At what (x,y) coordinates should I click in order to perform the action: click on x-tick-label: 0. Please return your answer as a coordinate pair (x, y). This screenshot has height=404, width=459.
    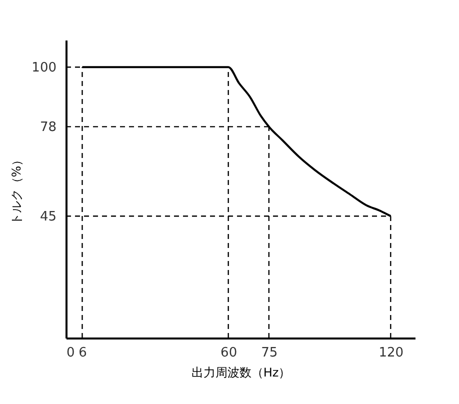
    Looking at the image, I should click on (70, 353).